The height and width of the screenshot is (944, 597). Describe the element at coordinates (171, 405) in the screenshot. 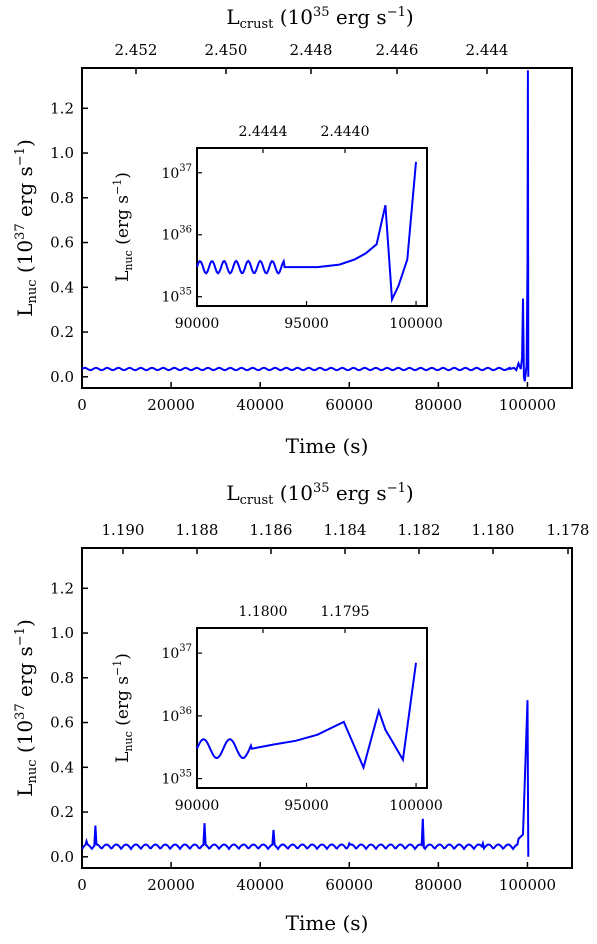

I see `top-x-tick-label: 20000` at that location.